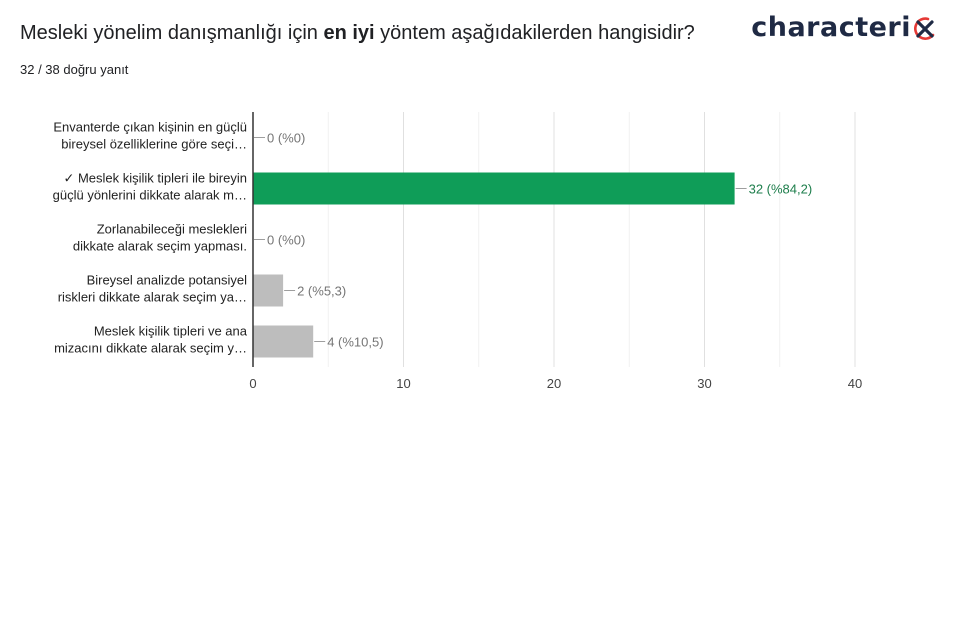 The height and width of the screenshot is (623, 960). Describe the element at coordinates (252, 383) in the screenshot. I see `x-tick-label: 0` at that location.